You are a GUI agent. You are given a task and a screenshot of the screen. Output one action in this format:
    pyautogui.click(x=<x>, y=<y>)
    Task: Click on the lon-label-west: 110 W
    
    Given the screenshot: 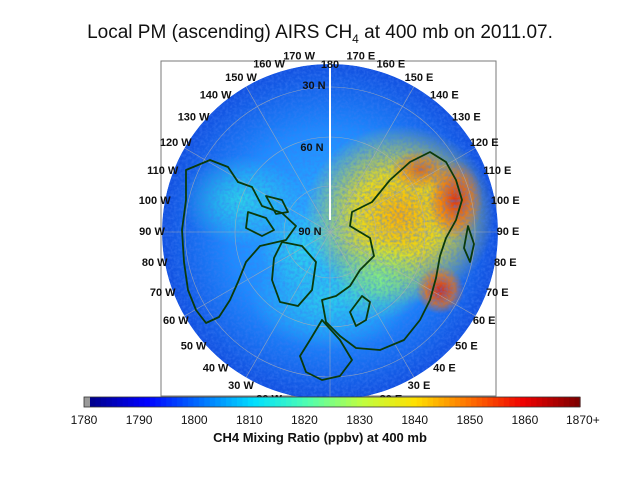 What is the action you would take?
    pyautogui.click(x=163, y=171)
    